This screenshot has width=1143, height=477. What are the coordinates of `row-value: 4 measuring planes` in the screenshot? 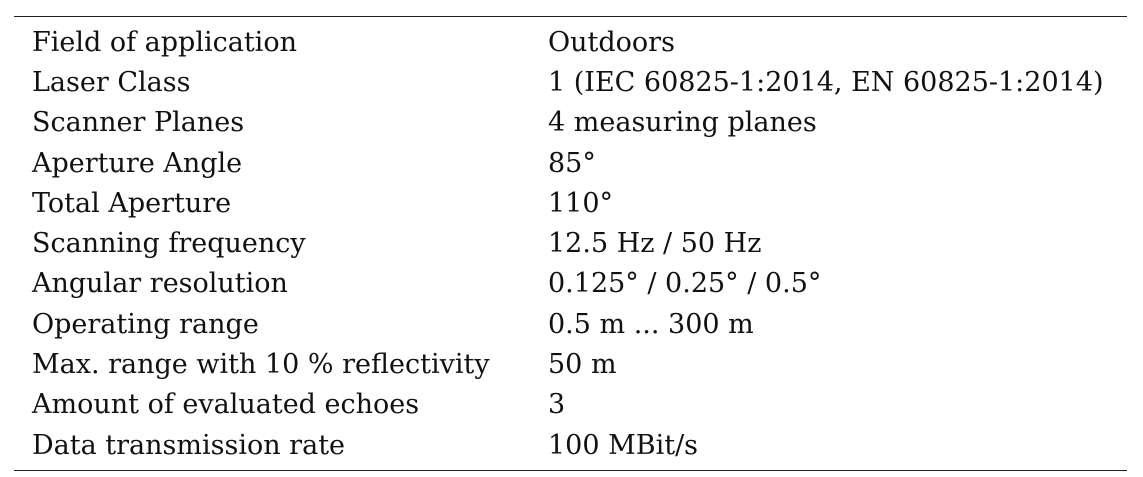 It's located at (682, 123).